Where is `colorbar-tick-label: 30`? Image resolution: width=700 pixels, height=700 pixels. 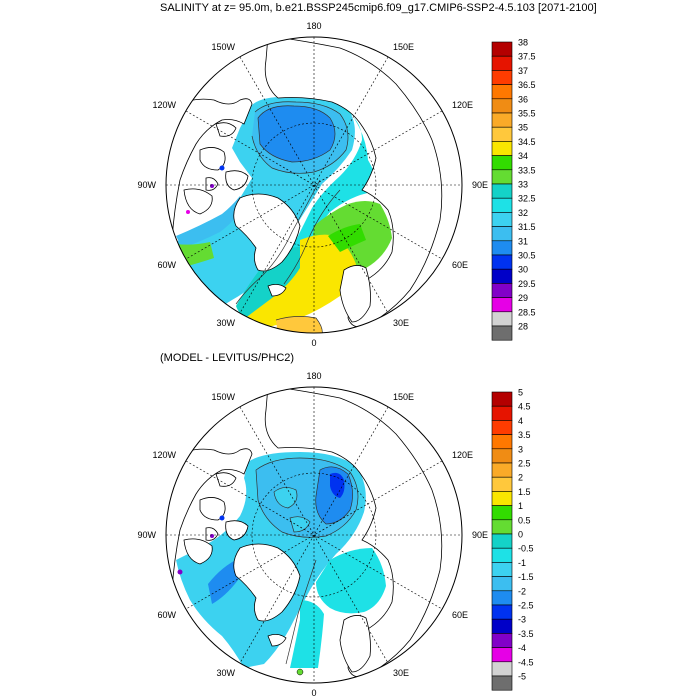
colorbar-tick-label: 30 is located at coordinates (523, 270).